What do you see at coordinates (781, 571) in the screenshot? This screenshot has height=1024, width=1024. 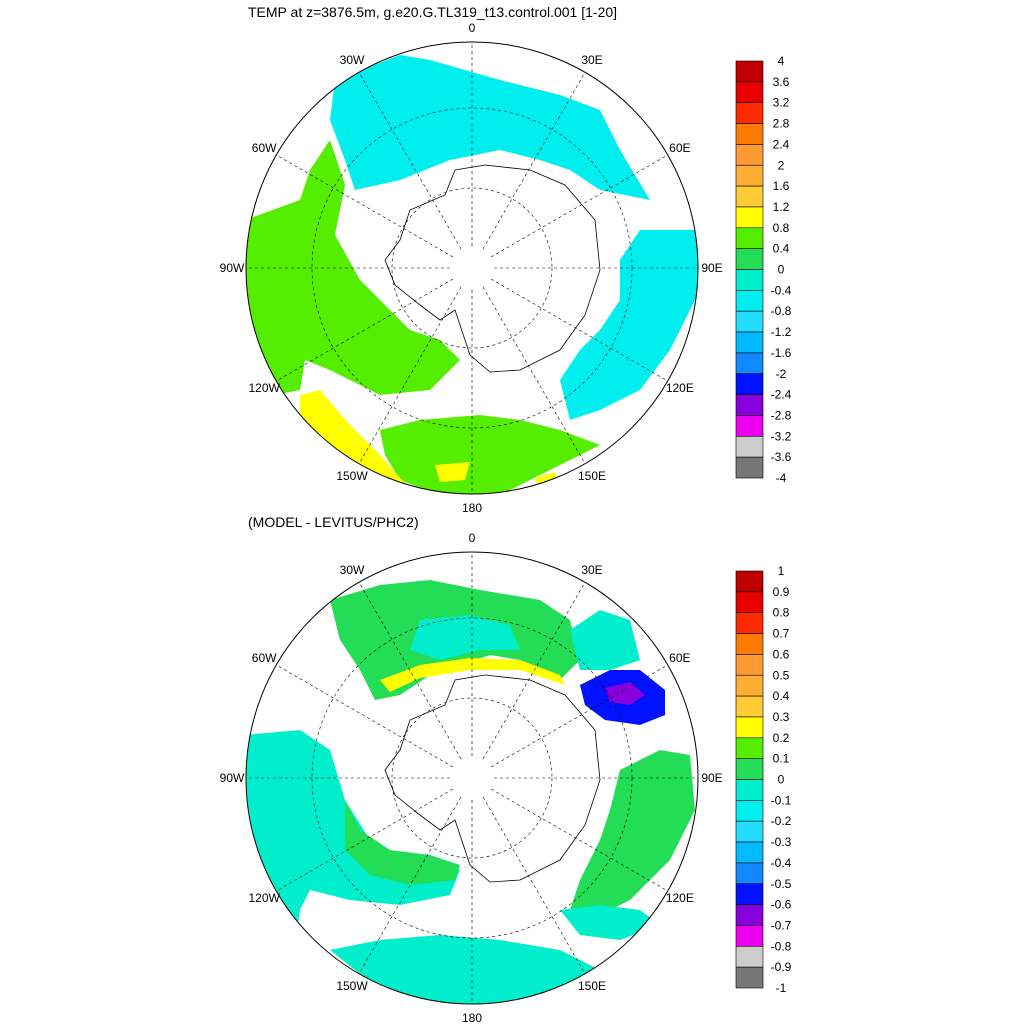 I see `colorbar-label: 1` at bounding box center [781, 571].